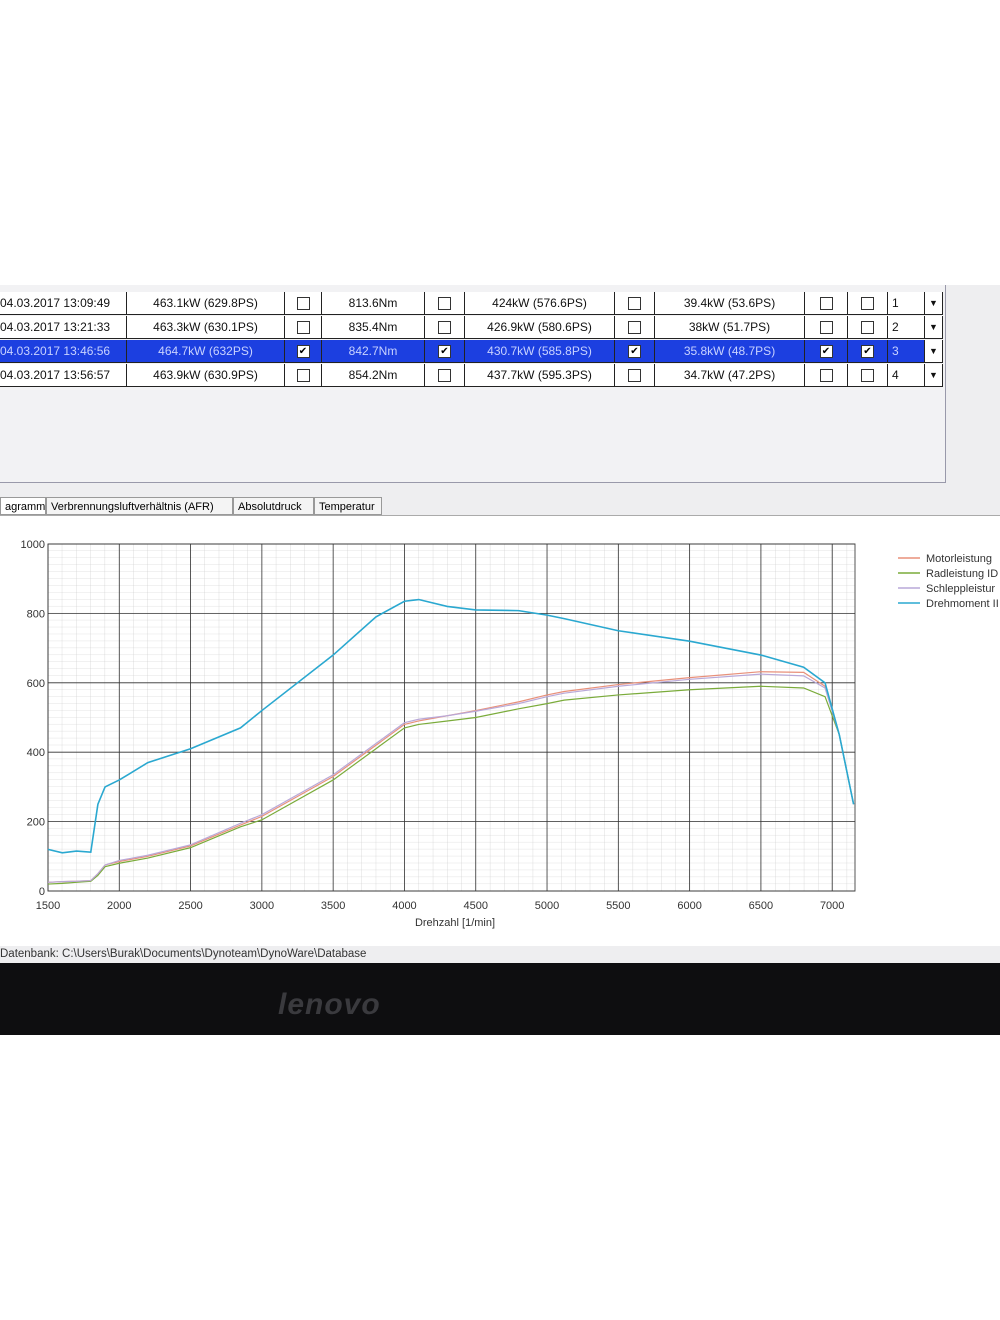  I want to click on table-cell: 426.9kW (580.6PS), so click(540, 327).